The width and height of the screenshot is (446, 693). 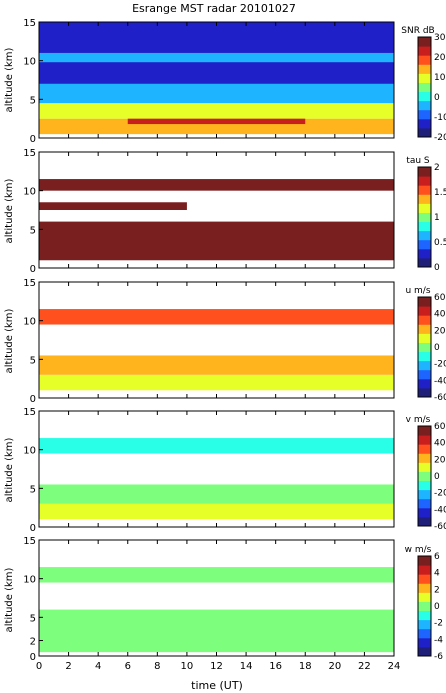 I want to click on x-tick-label: 24, so click(x=394, y=666).